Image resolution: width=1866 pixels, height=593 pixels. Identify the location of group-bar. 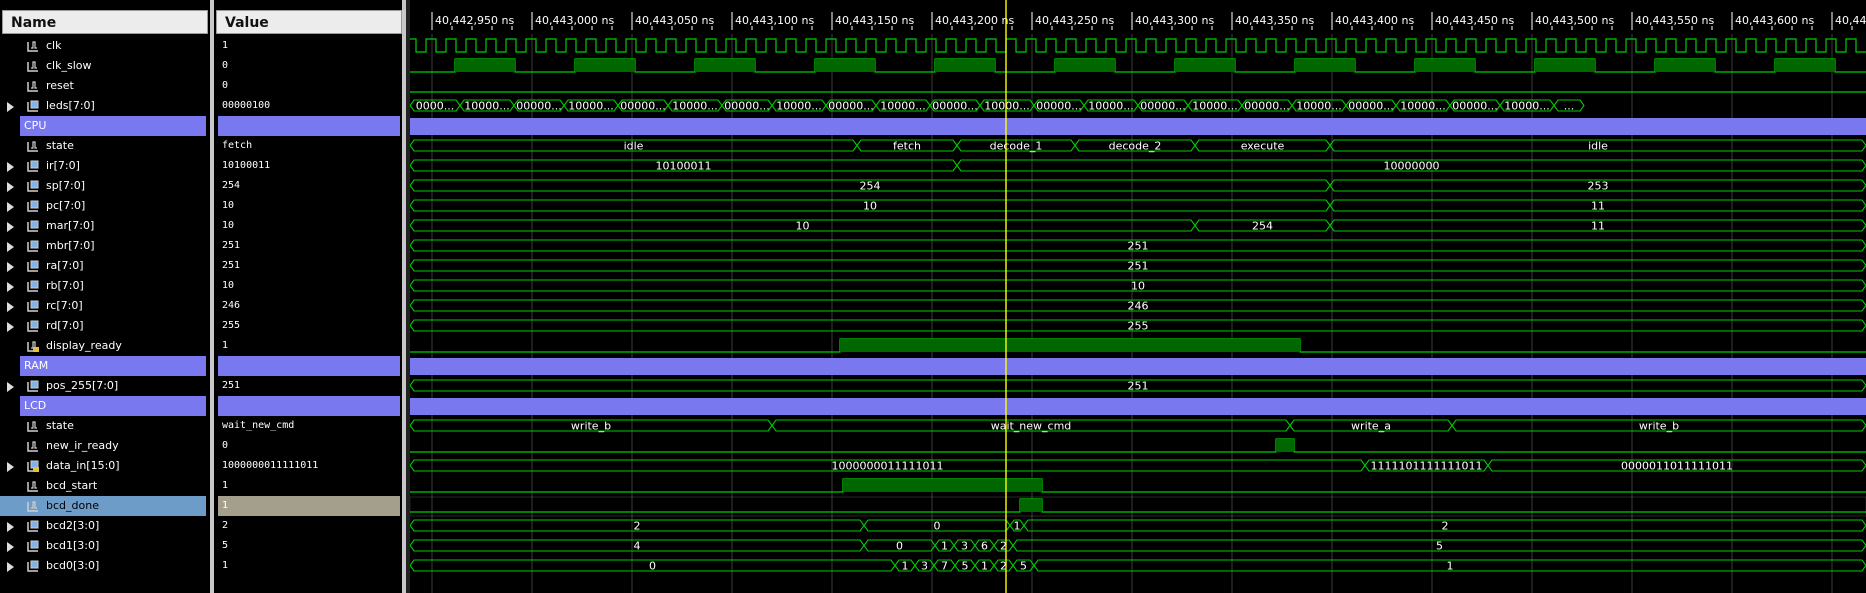
(1138, 366).